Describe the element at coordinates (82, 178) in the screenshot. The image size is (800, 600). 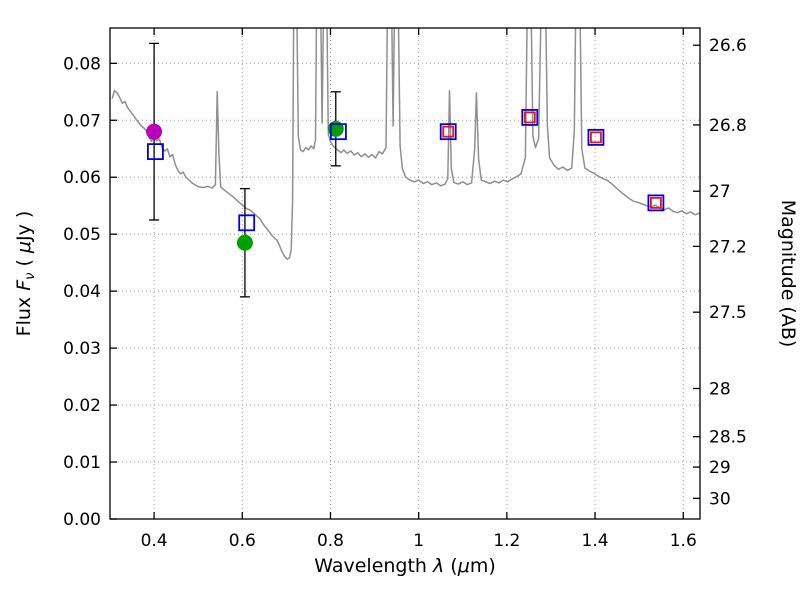
I see `y-tick-label: 0.06` at that location.